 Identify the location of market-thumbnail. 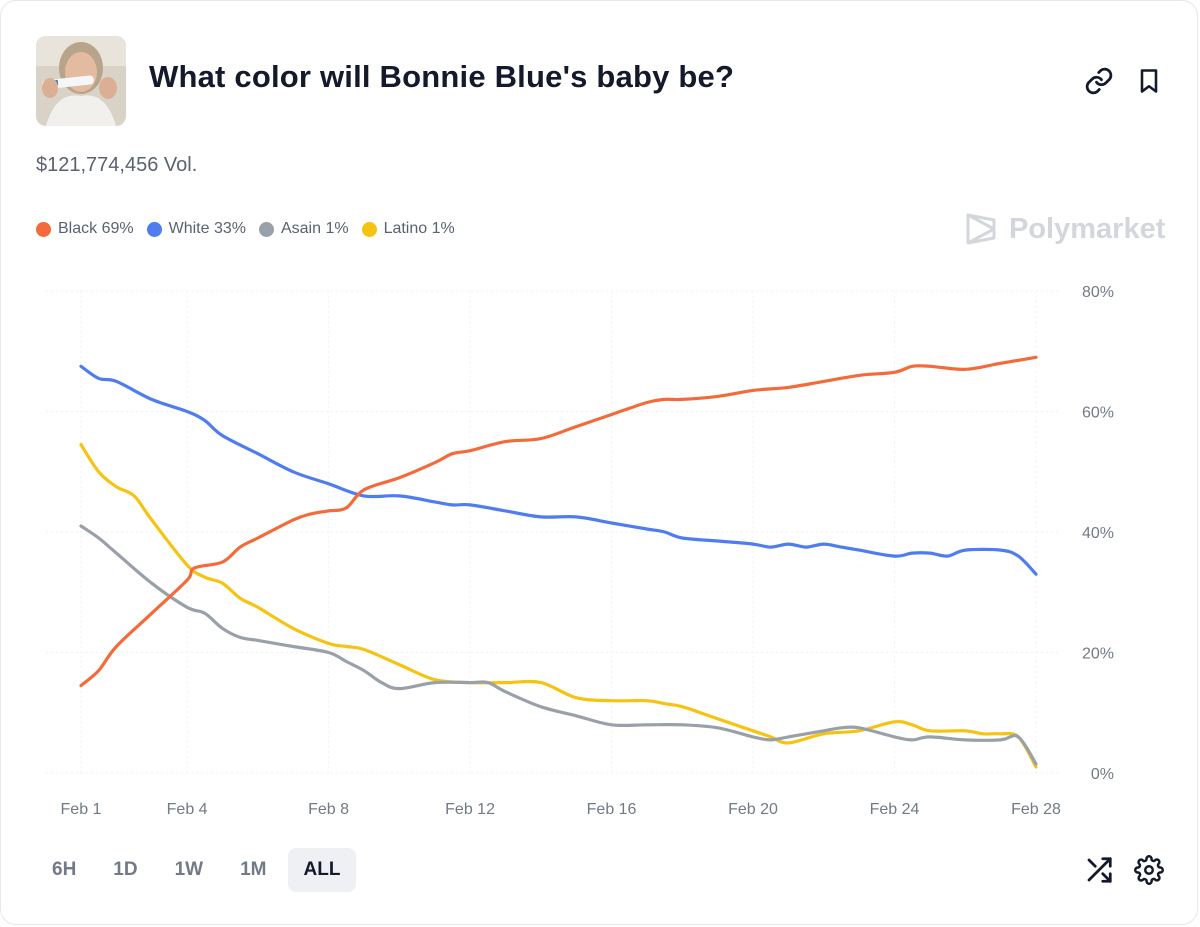
(81, 81).